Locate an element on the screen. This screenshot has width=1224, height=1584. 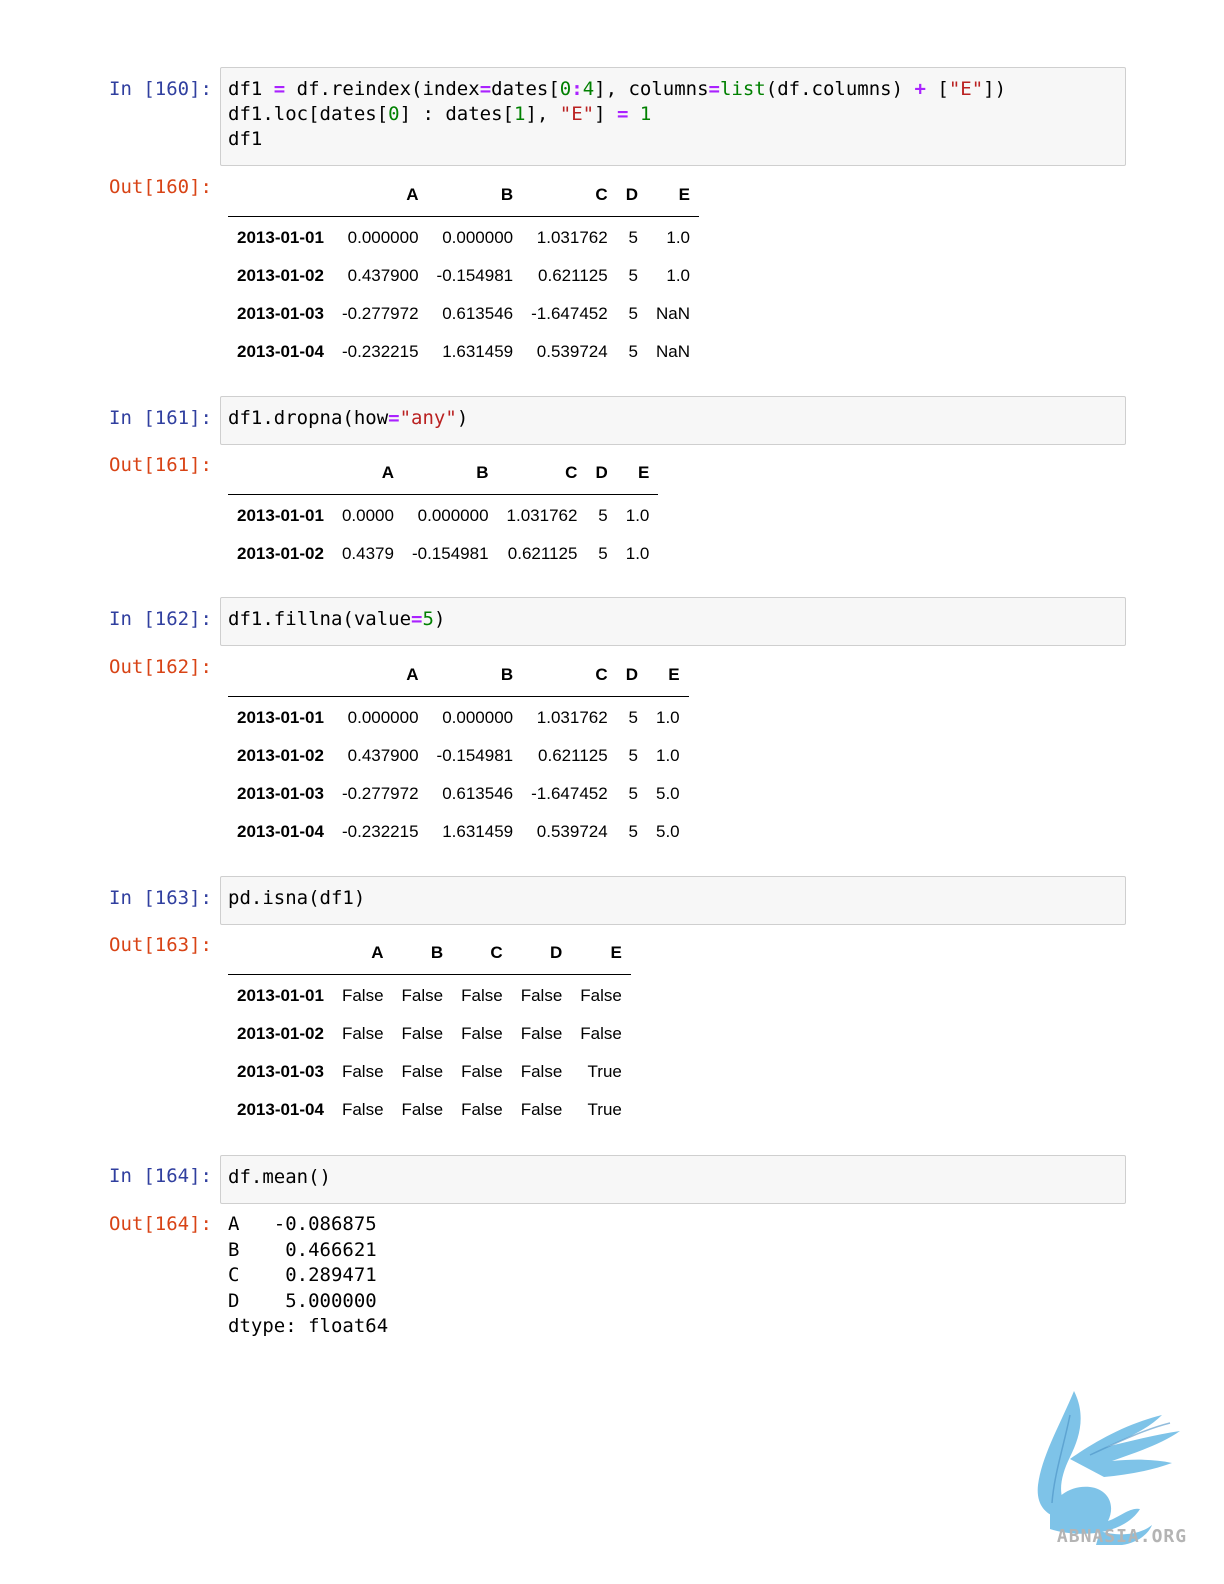
code-input-editor: df1.fillna(value=5) is located at coordinates (673, 621).